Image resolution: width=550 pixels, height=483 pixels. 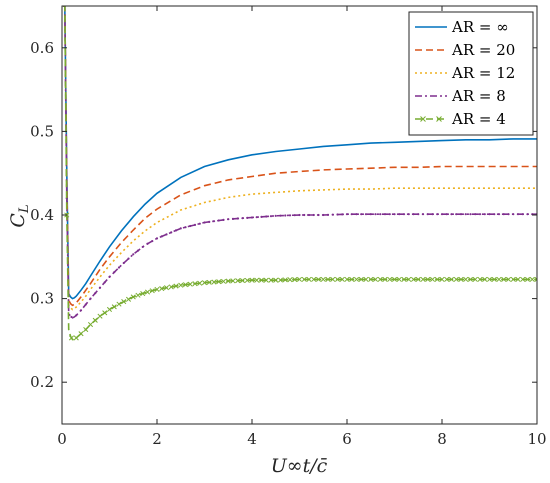 I want to click on y-tick-label: 0.2, so click(x=42, y=382).